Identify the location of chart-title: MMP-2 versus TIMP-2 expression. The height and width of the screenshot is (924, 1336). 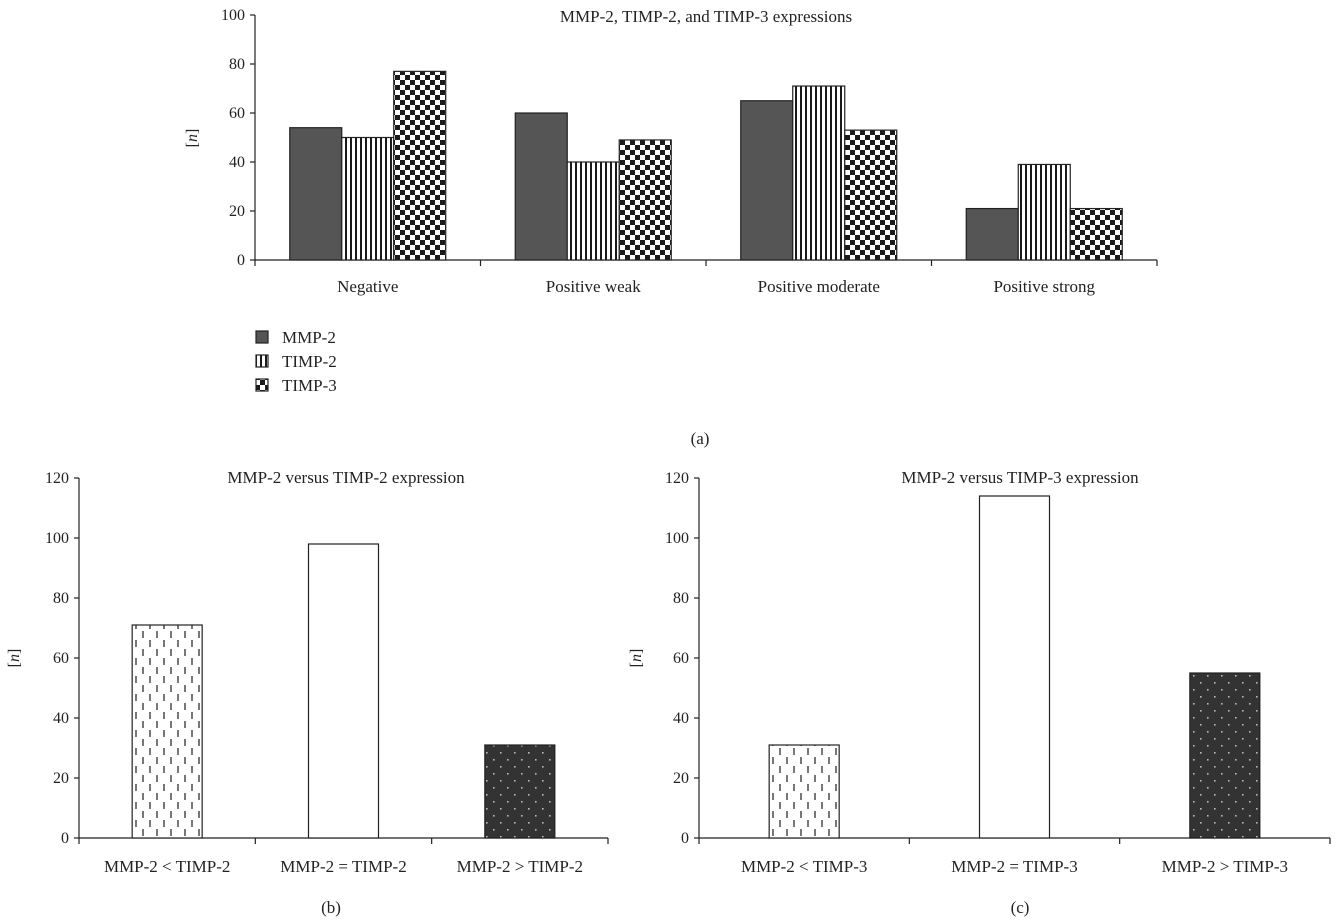
(346, 477).